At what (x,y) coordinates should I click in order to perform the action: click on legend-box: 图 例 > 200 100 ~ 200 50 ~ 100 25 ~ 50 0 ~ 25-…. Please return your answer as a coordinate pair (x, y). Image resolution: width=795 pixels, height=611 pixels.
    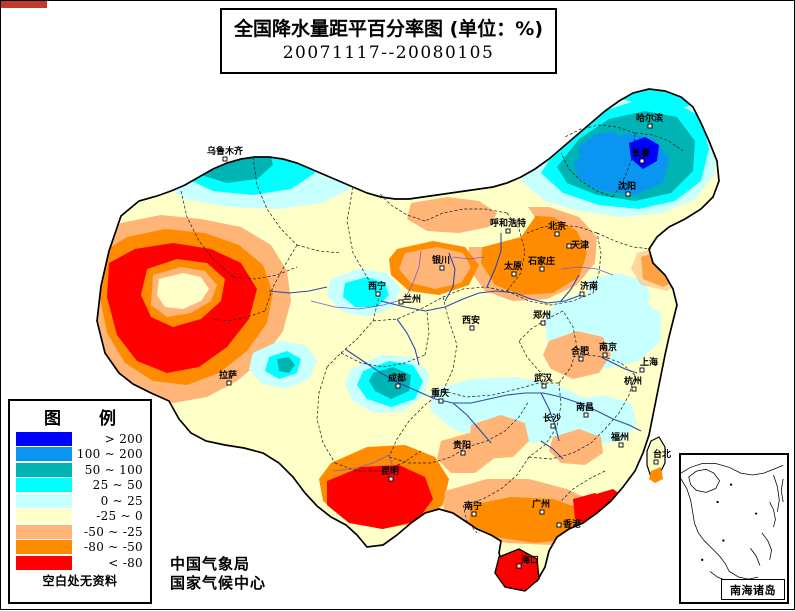
    Looking at the image, I should click on (80, 501).